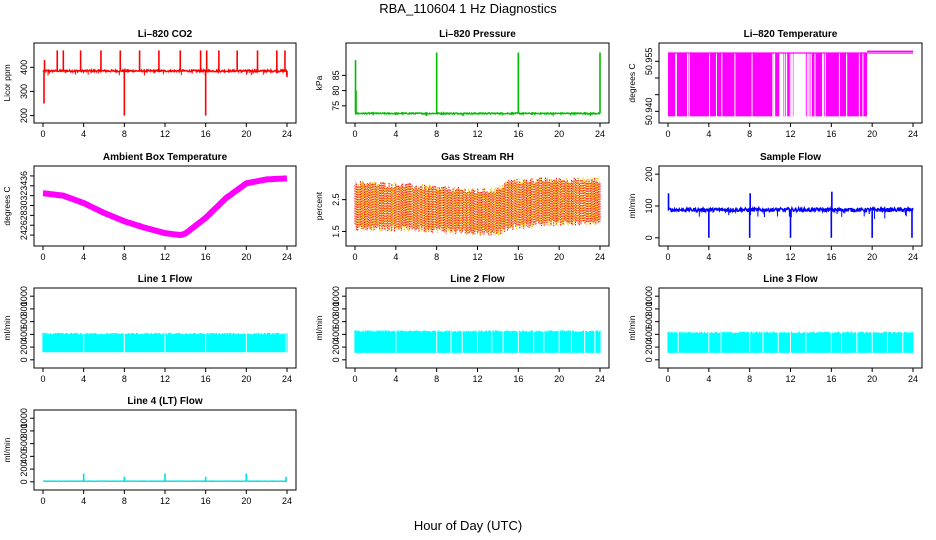  What do you see at coordinates (165, 34) in the screenshot?
I see `panel-title: Li–820 CO2` at bounding box center [165, 34].